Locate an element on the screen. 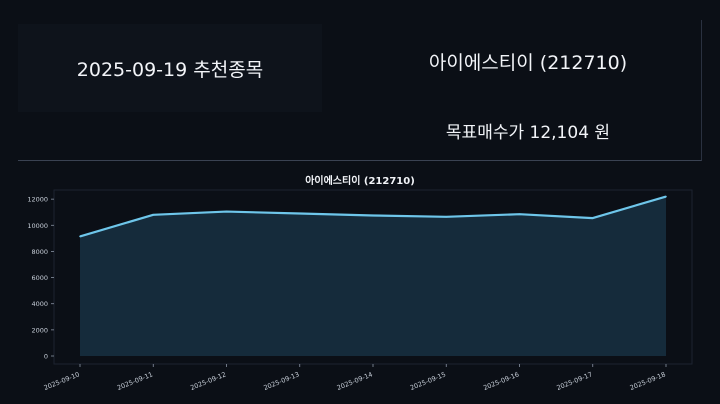 Image resolution: width=720 pixels, height=404 pixels. y-tick-label: 6000 is located at coordinates (39, 278).